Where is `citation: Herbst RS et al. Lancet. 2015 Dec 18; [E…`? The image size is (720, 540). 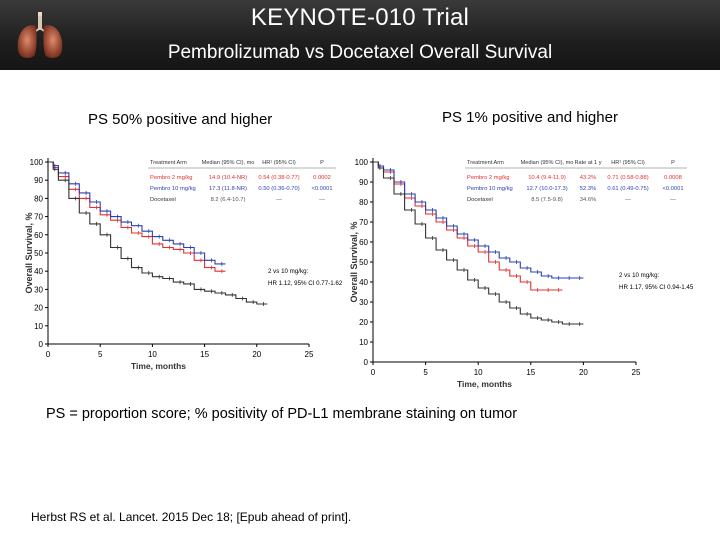 citation: Herbst RS et al. Lancet. 2015 Dec 18; [E… is located at coordinates (191, 517).